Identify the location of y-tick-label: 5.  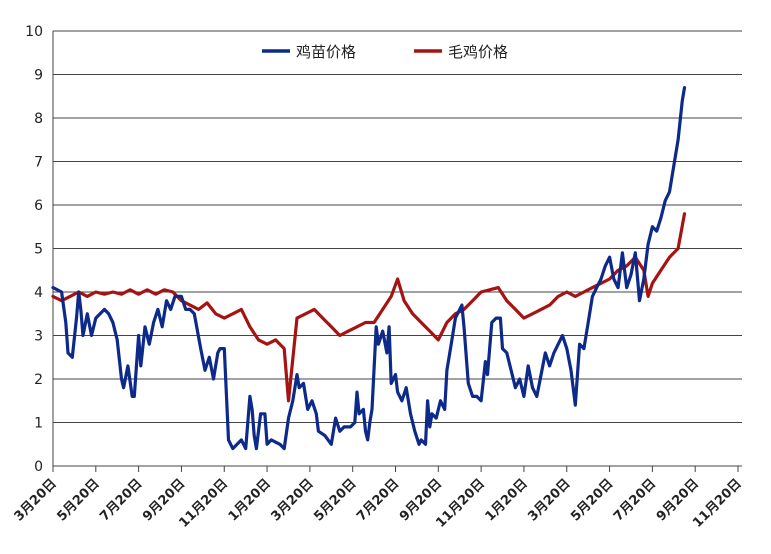
(38, 250).